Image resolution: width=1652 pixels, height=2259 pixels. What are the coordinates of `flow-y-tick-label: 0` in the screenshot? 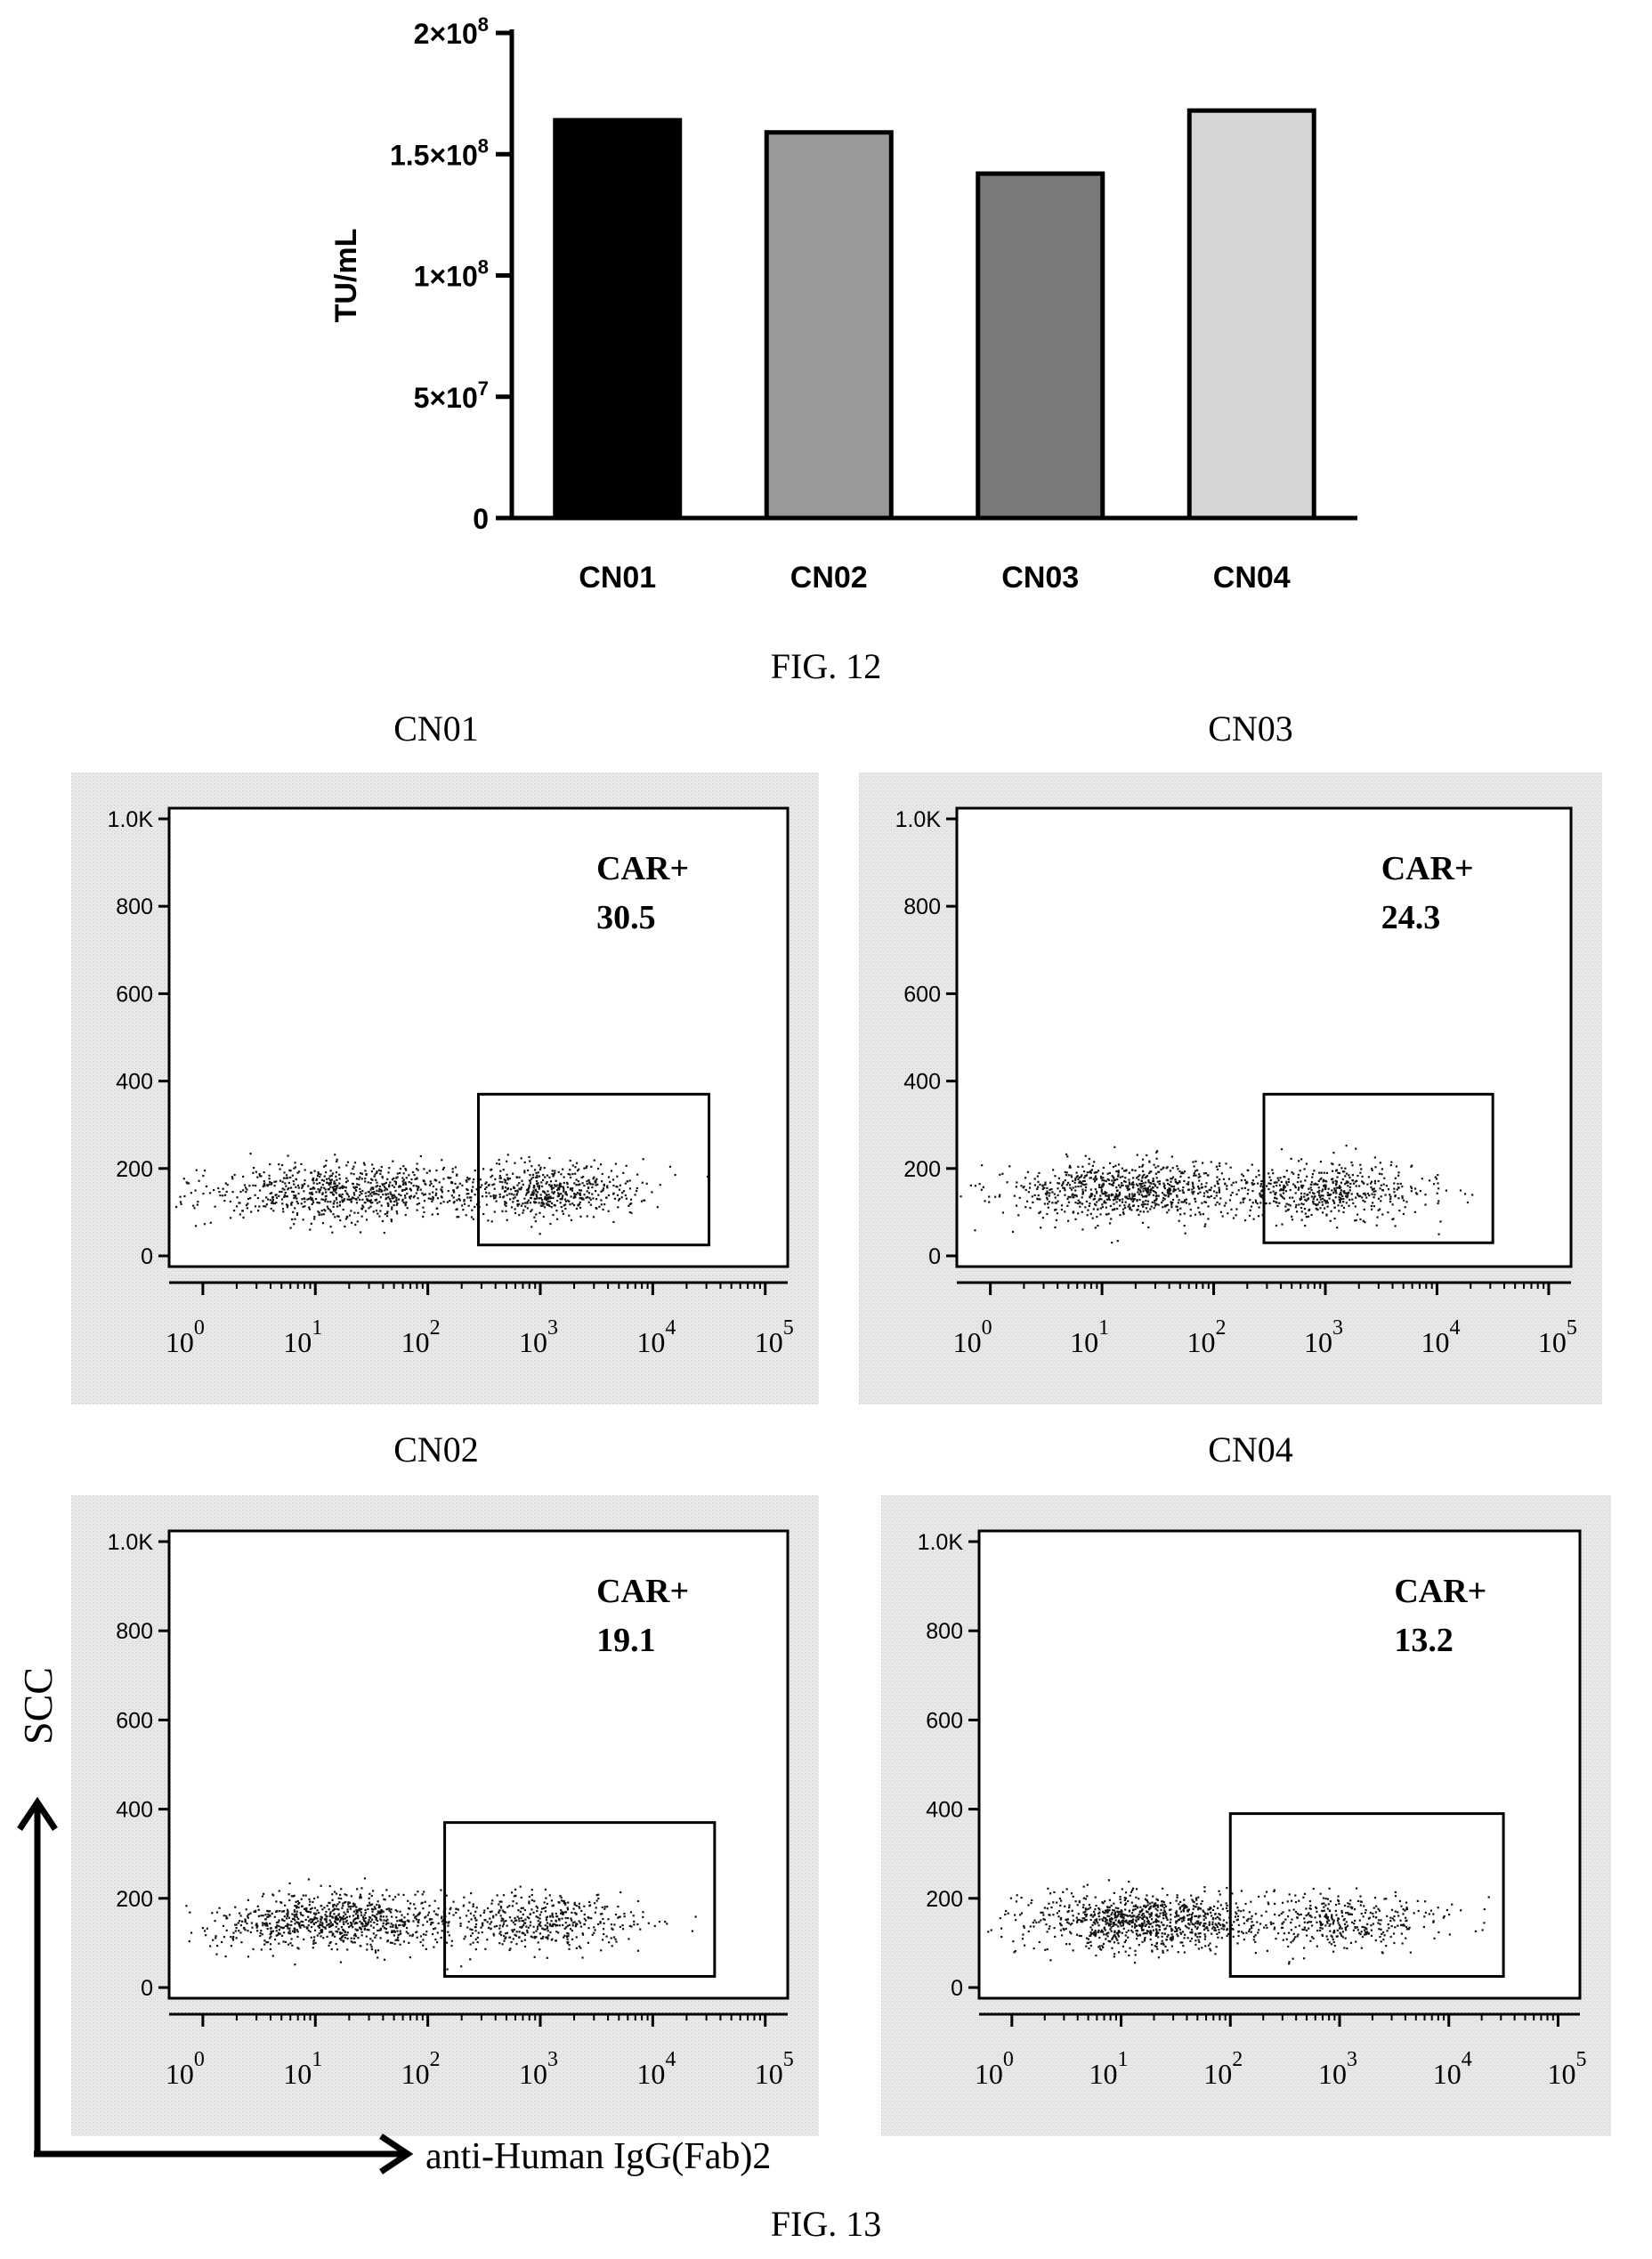 It's located at (147, 1256).